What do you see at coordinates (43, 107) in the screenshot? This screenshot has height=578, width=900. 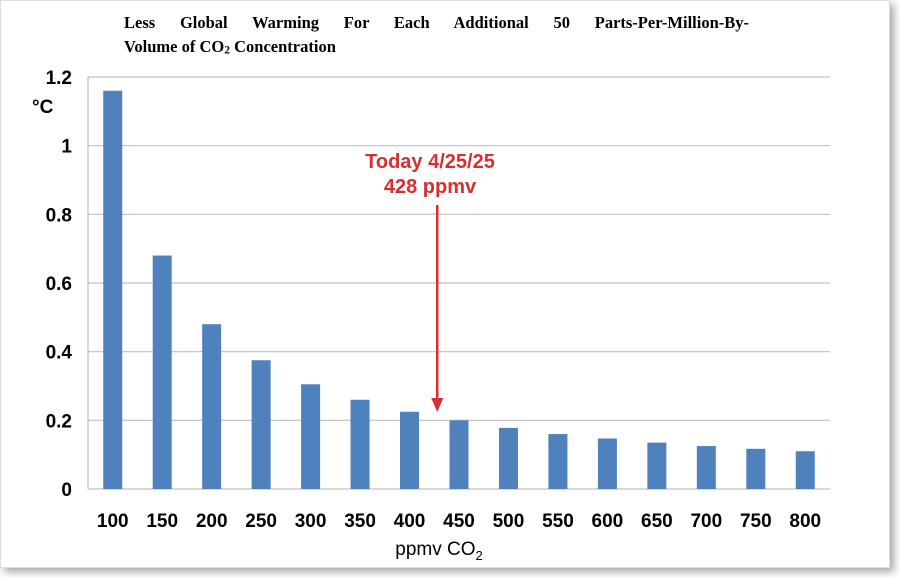 I see `y-axis-label: °C` at bounding box center [43, 107].